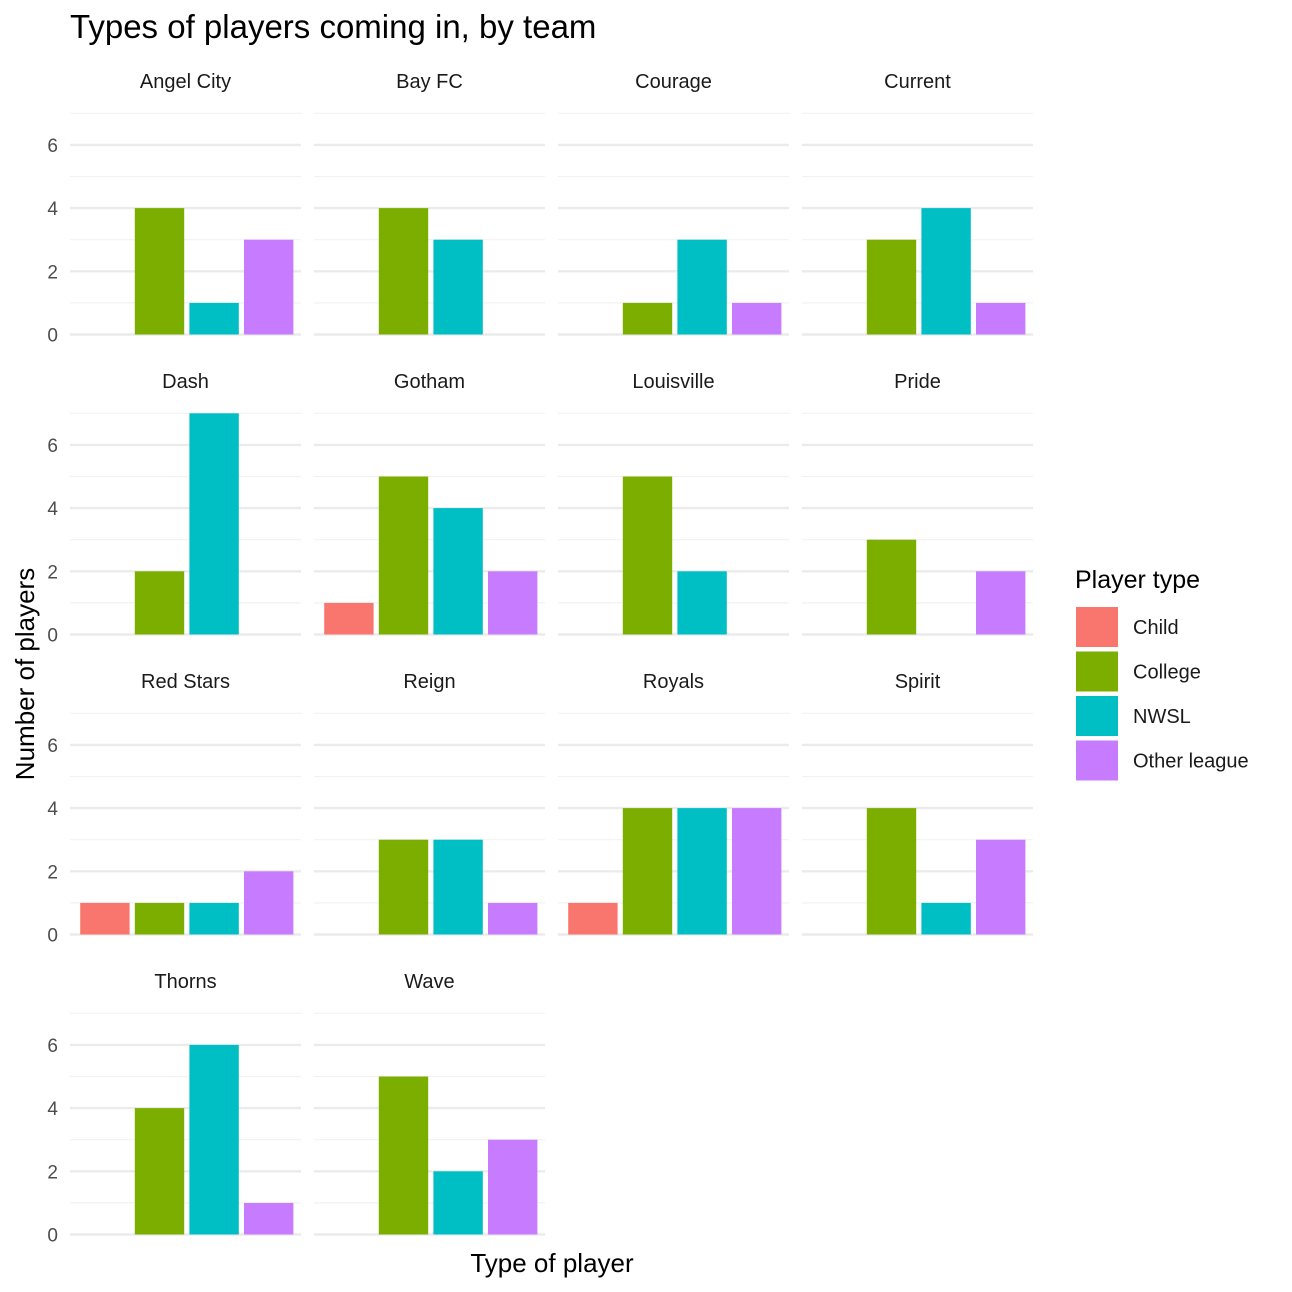 The image size is (1292, 1292). I want to click on facet-panel: Bay FC, so click(429, 203).